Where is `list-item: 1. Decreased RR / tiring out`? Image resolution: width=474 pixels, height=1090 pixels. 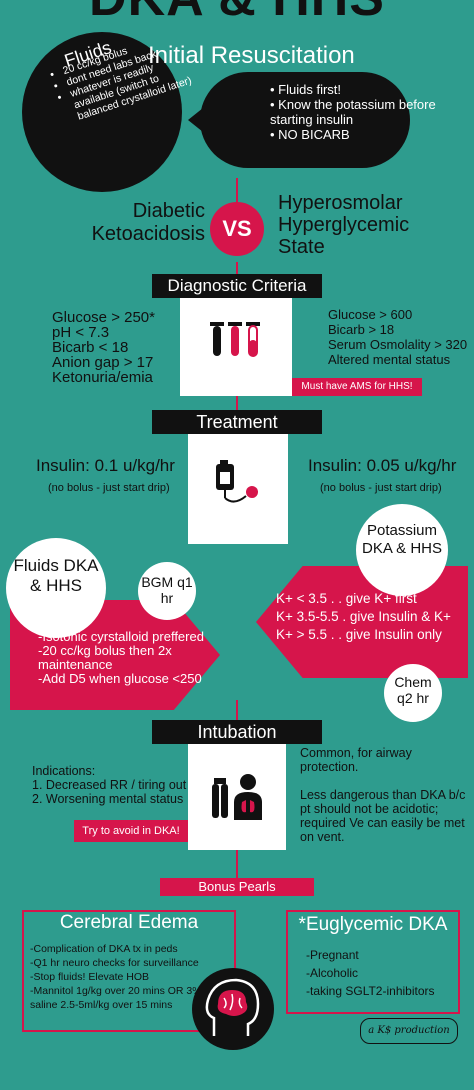 list-item: 1. Decreased RR / tiring out is located at coordinates (109, 785).